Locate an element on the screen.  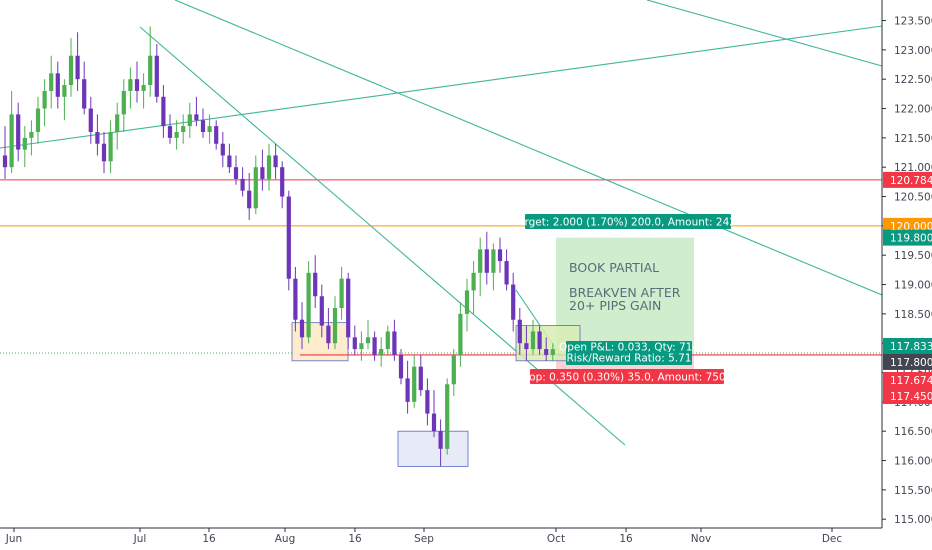
rr-label-bg is located at coordinates (629, 358).